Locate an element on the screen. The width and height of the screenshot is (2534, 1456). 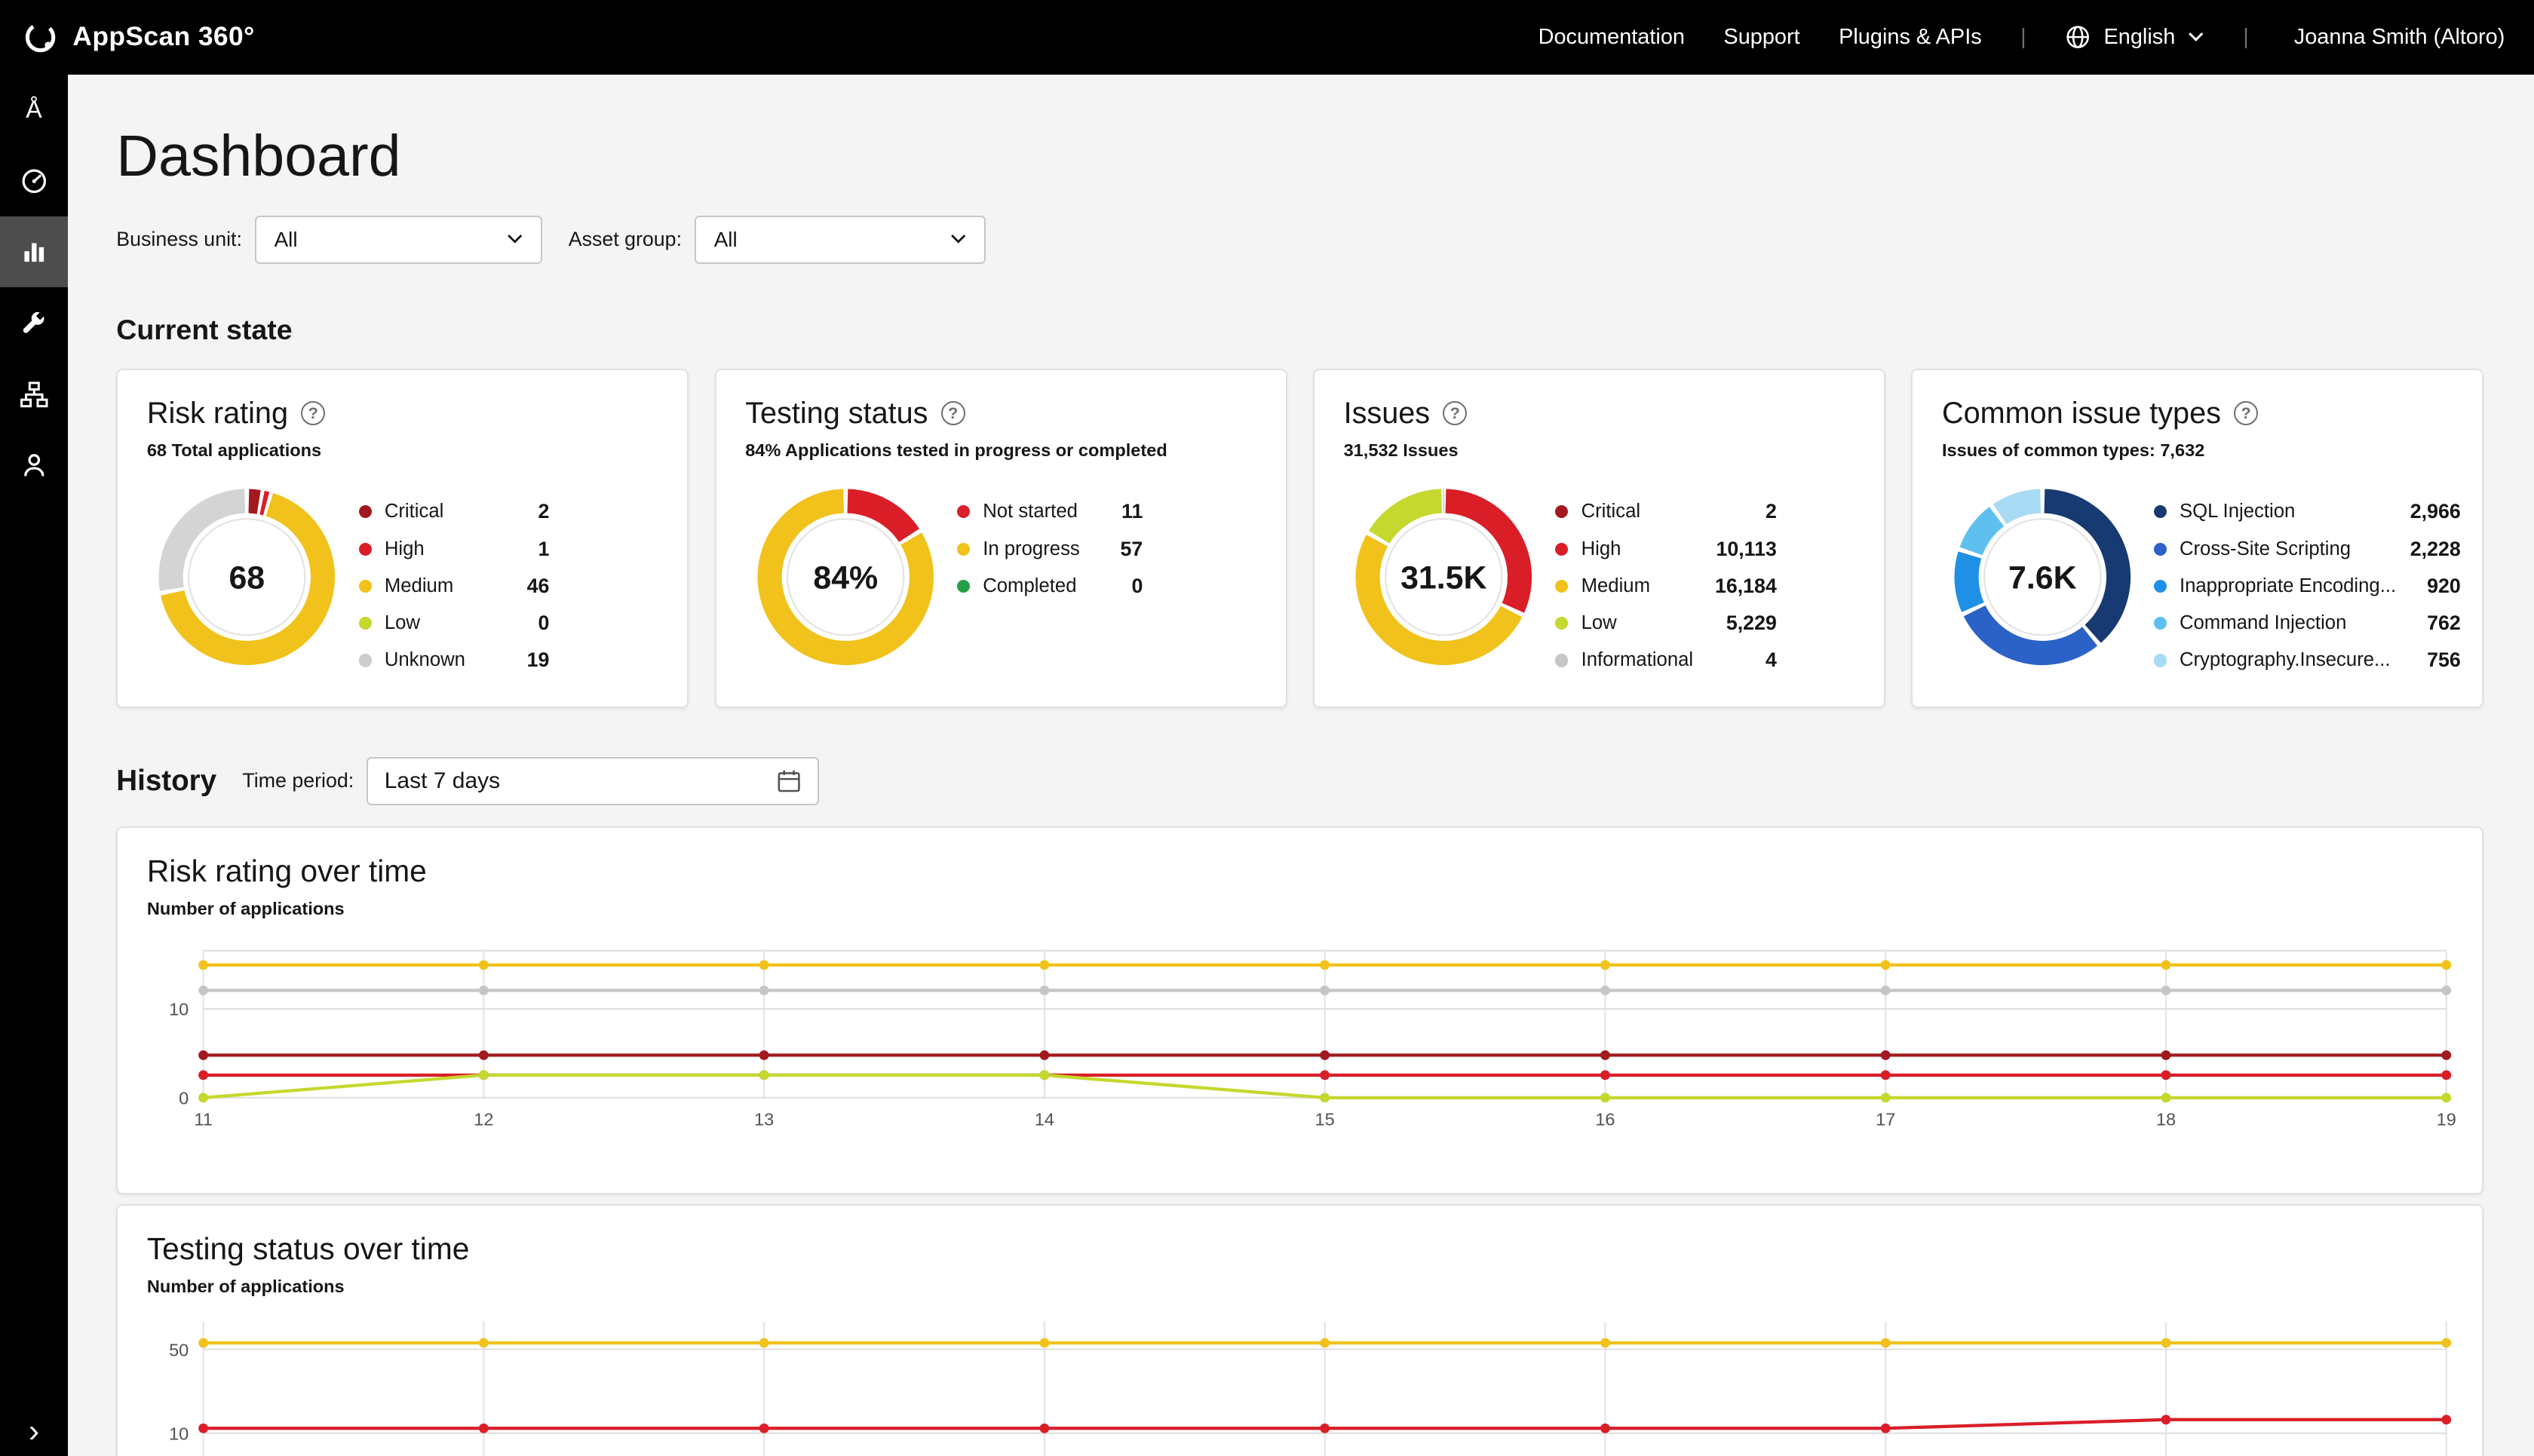
legend-row: SQL Injection 2,966 is located at coordinates (2307, 511).